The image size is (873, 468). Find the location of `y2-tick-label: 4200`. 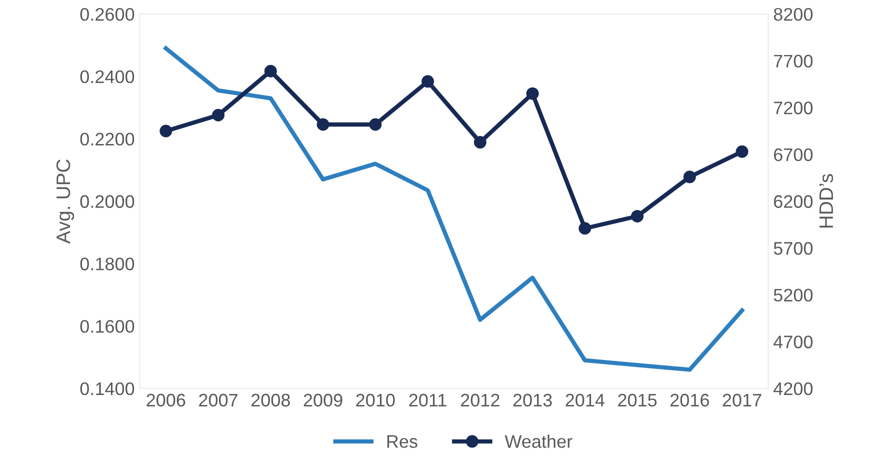

y2-tick-label: 4200 is located at coordinates (793, 389).